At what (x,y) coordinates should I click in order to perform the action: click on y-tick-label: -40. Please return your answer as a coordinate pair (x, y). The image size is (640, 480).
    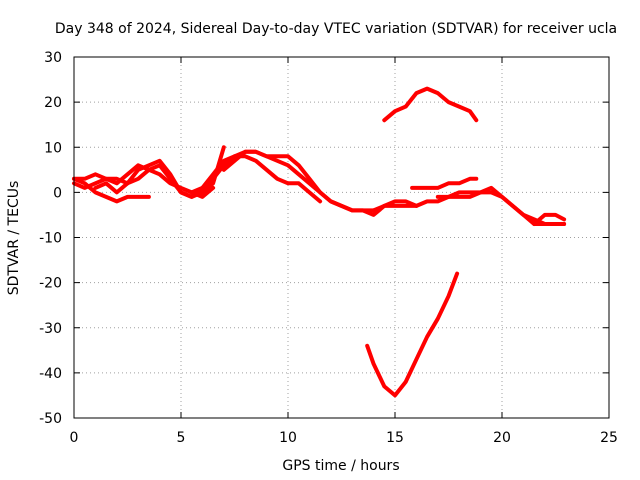
    Looking at the image, I should click on (50, 374).